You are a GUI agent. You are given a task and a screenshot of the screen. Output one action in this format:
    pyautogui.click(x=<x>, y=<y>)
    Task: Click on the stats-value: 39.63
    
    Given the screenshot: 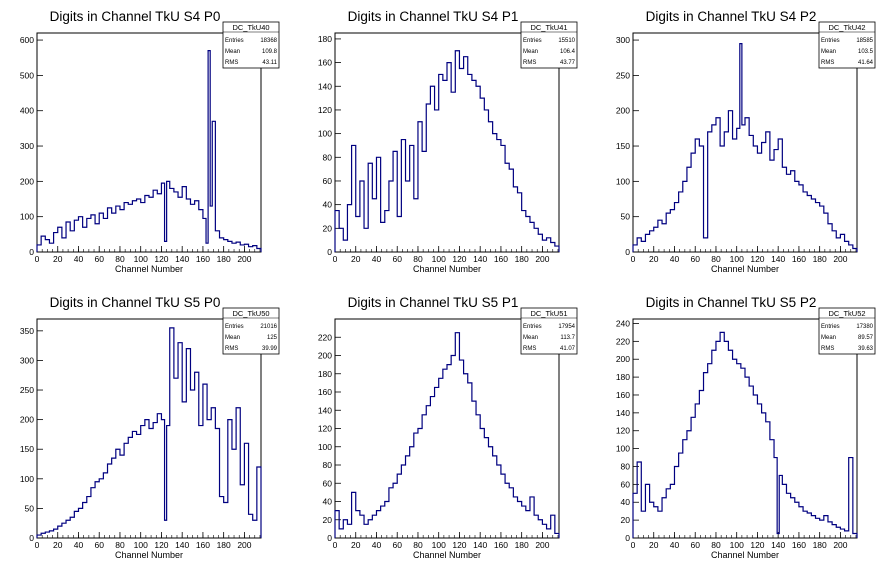 What is the action you would take?
    pyautogui.click(x=866, y=349)
    